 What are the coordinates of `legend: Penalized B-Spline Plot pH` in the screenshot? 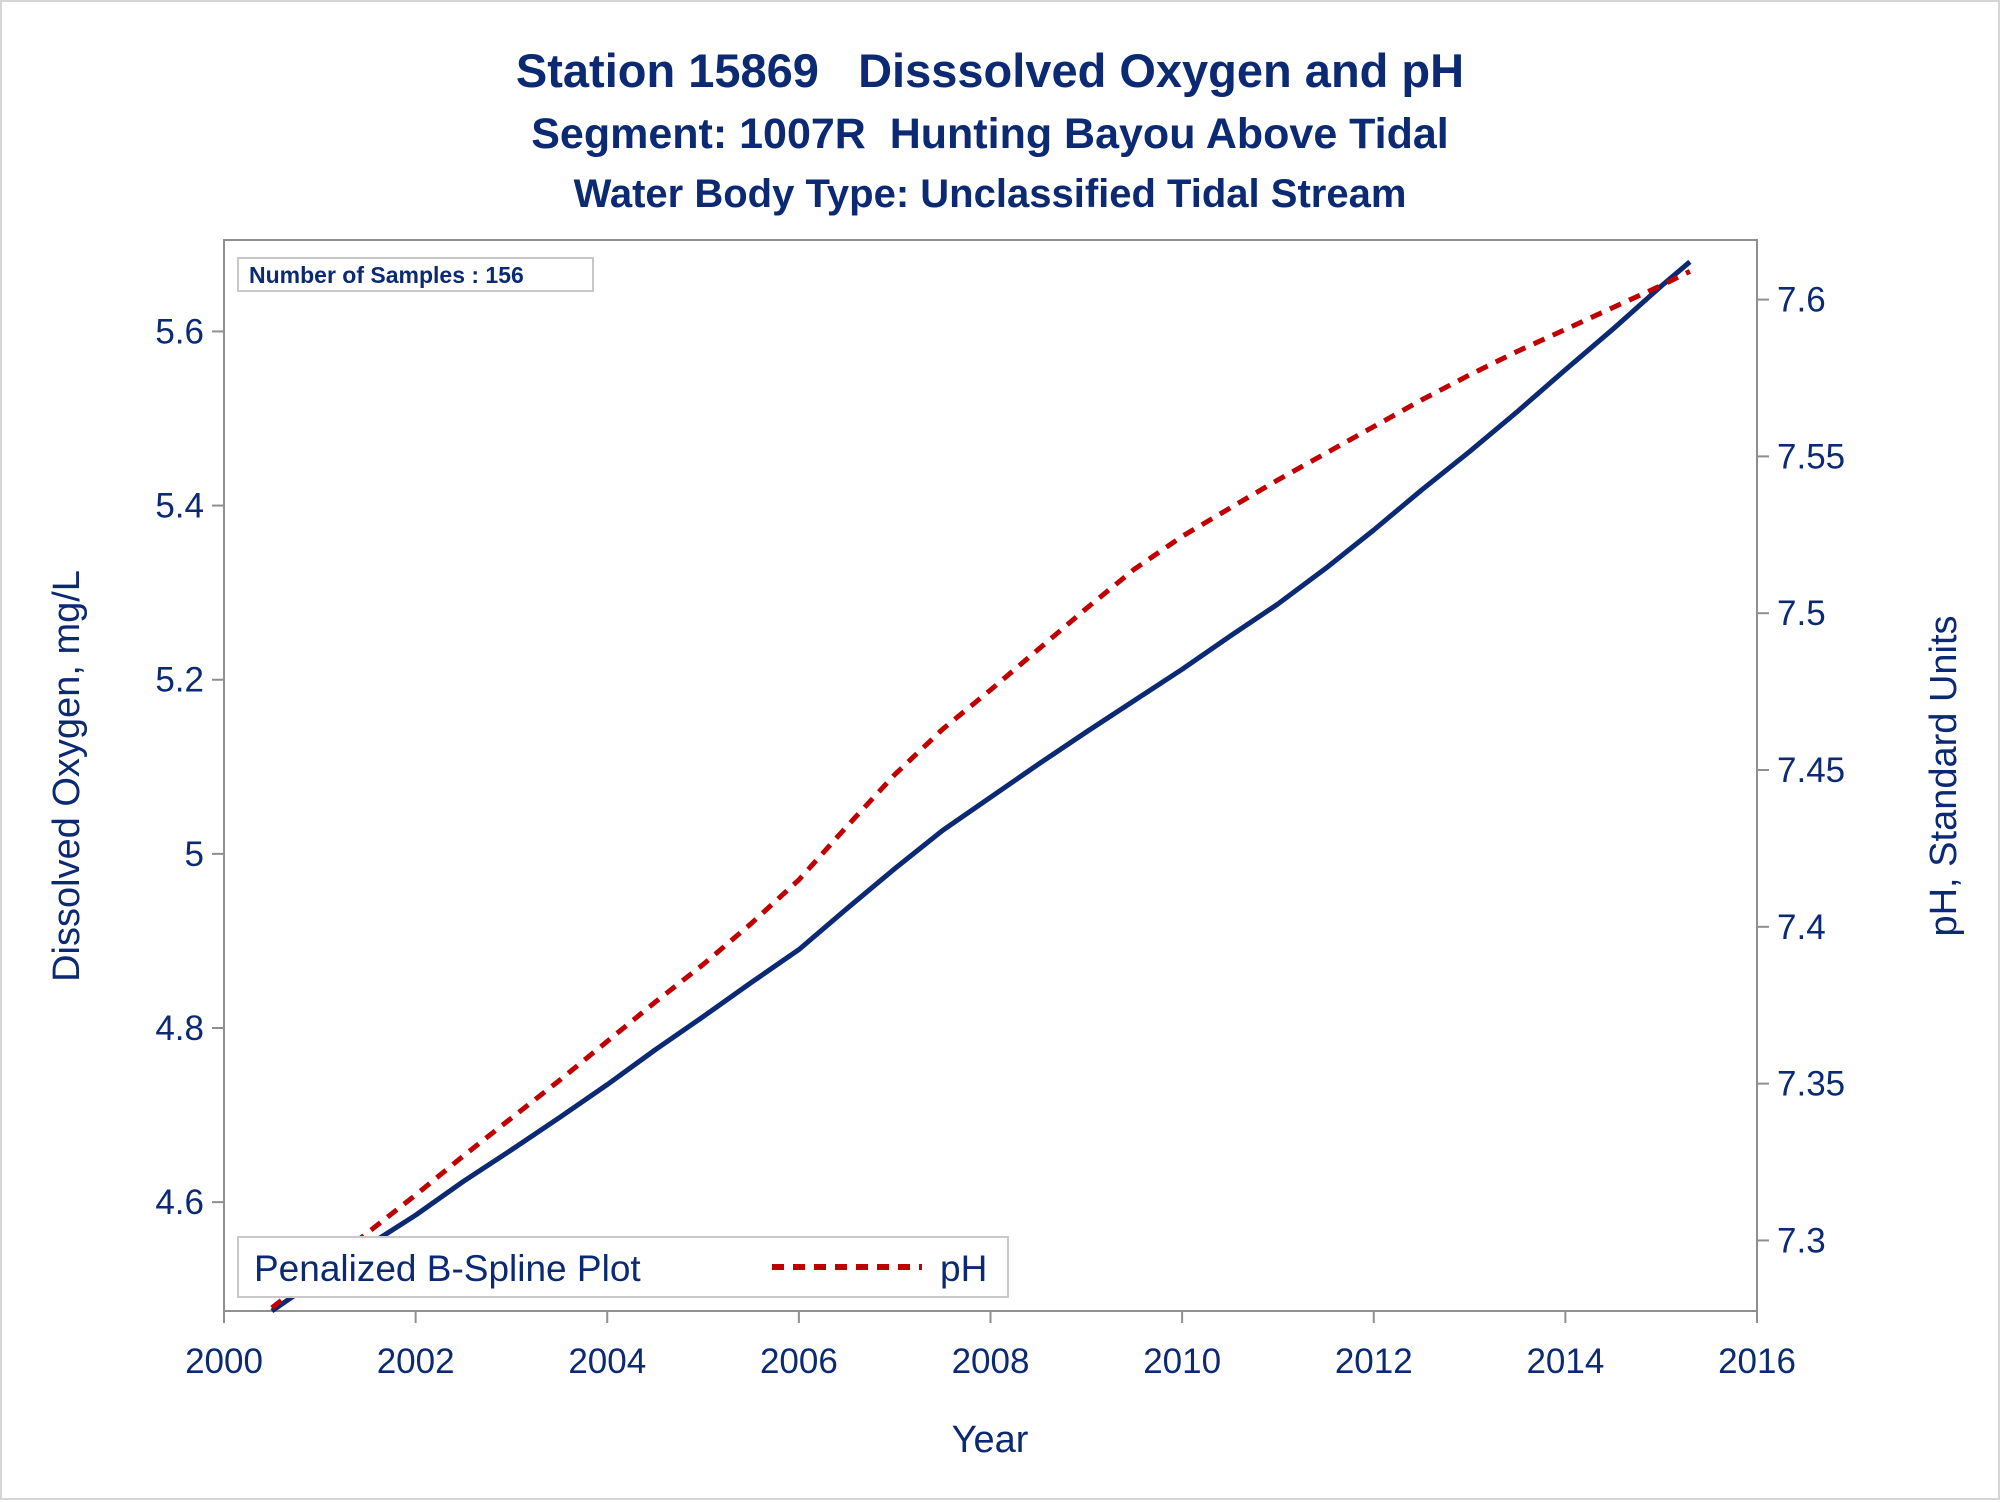 It's located at (623, 1267).